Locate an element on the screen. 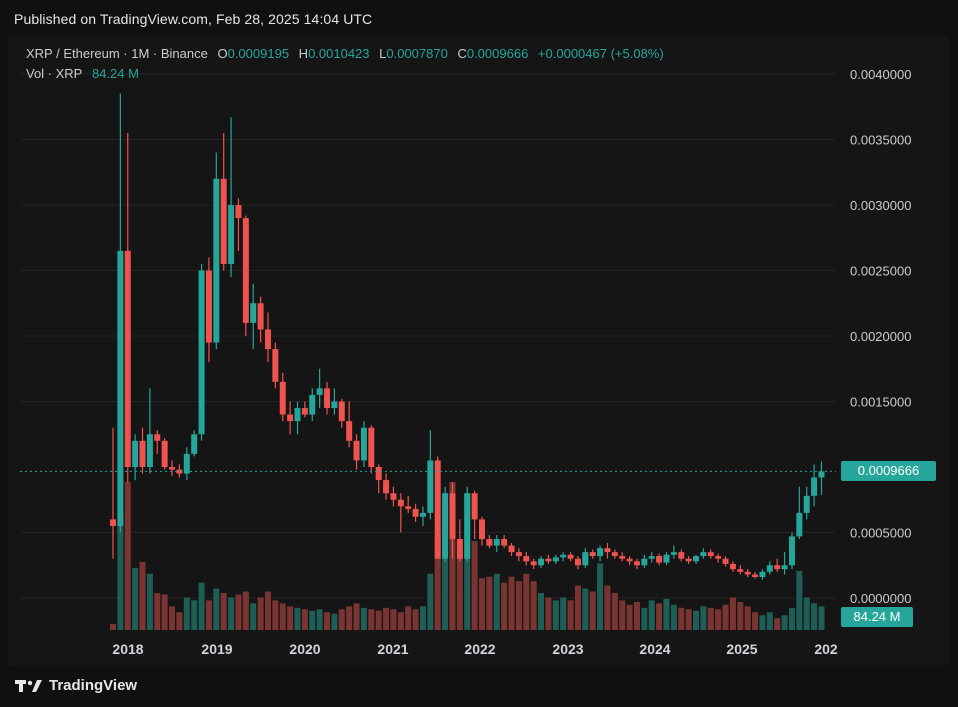 This screenshot has width=958, height=707. volume-tag: 84.24 M is located at coordinates (877, 617).